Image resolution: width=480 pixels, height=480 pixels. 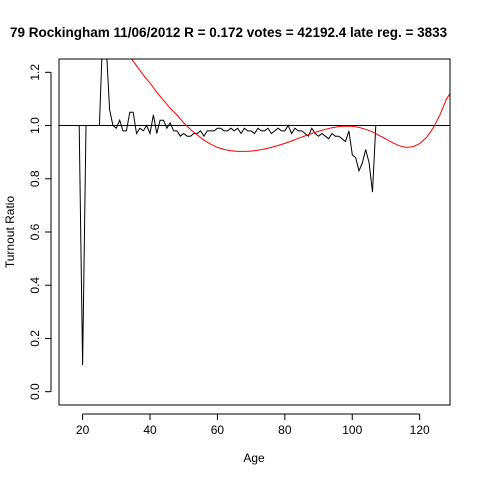 What do you see at coordinates (290, 105) in the screenshot?
I see `fitted-curve` at bounding box center [290, 105].